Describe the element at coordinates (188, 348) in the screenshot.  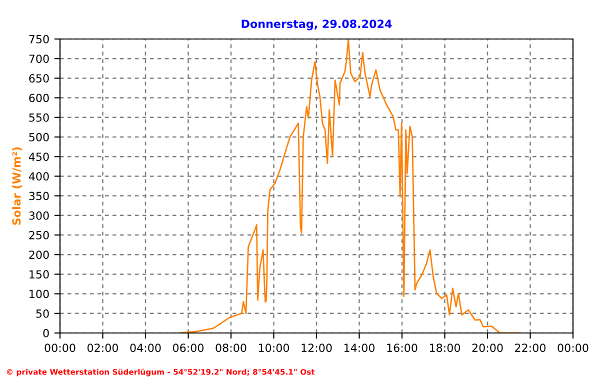
I see `x-tick-label: 06:00` at that location.